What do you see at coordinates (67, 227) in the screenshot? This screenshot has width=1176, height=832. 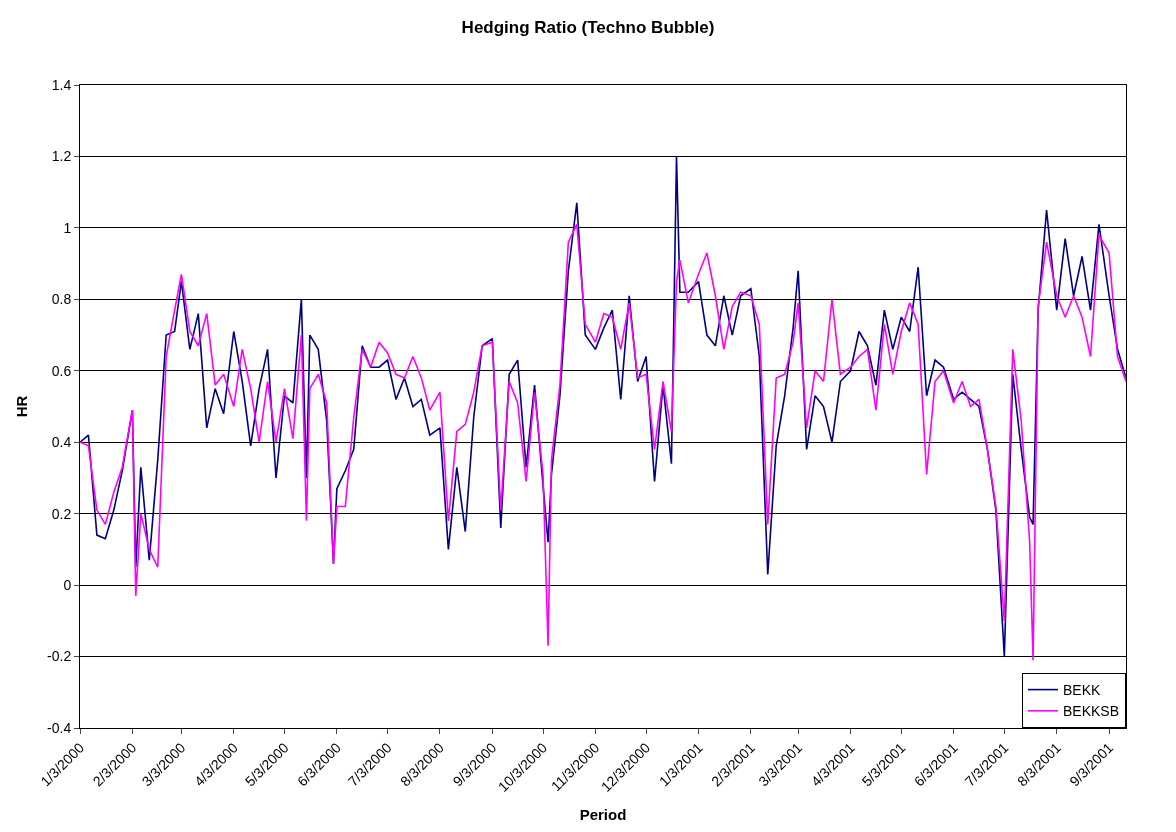 I see `y-tick-label: 1` at bounding box center [67, 227].